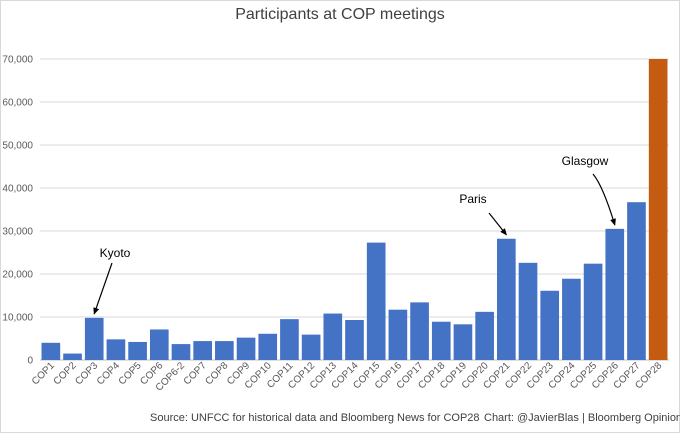  What do you see at coordinates (528, 311) in the screenshot?
I see `bar-cop22` at bounding box center [528, 311].